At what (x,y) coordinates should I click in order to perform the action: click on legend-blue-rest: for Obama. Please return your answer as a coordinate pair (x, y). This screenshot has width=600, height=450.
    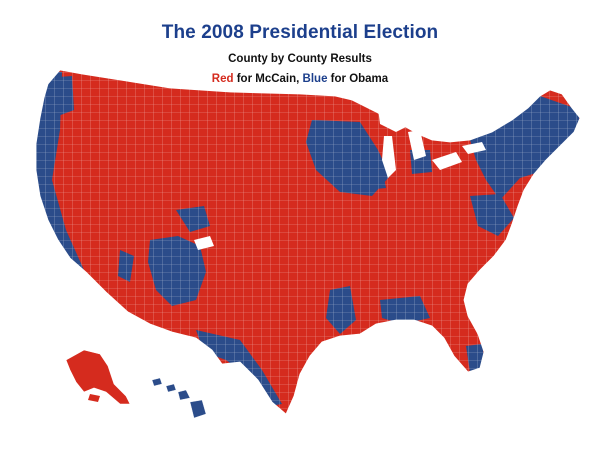
    Looking at the image, I should click on (358, 79).